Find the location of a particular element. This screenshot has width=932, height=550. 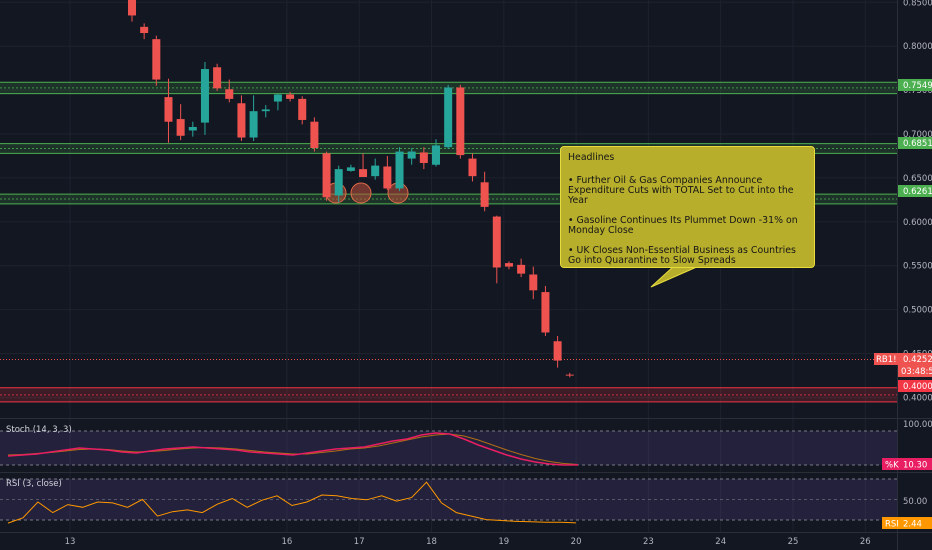

time-axis: 131617181920232425262730 is located at coordinates (498, 542).